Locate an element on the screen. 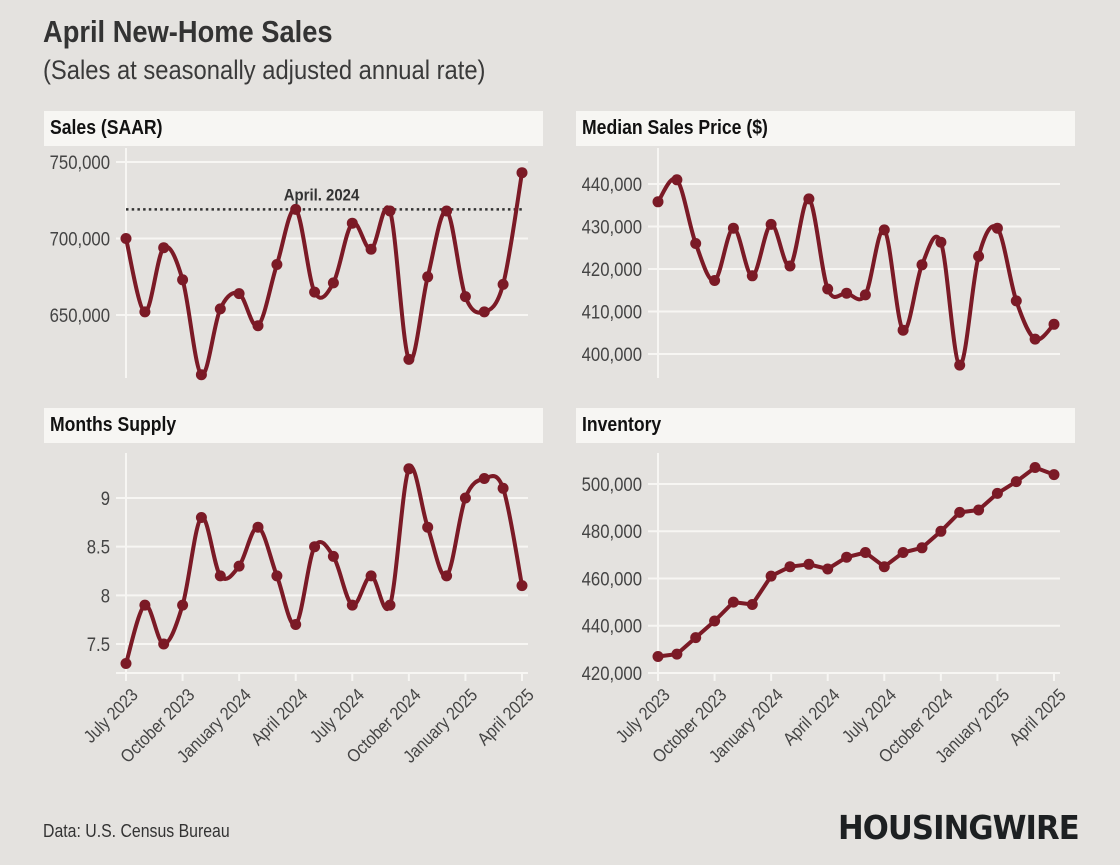 The image size is (1120, 865). series-line is located at coordinates (856, 272).